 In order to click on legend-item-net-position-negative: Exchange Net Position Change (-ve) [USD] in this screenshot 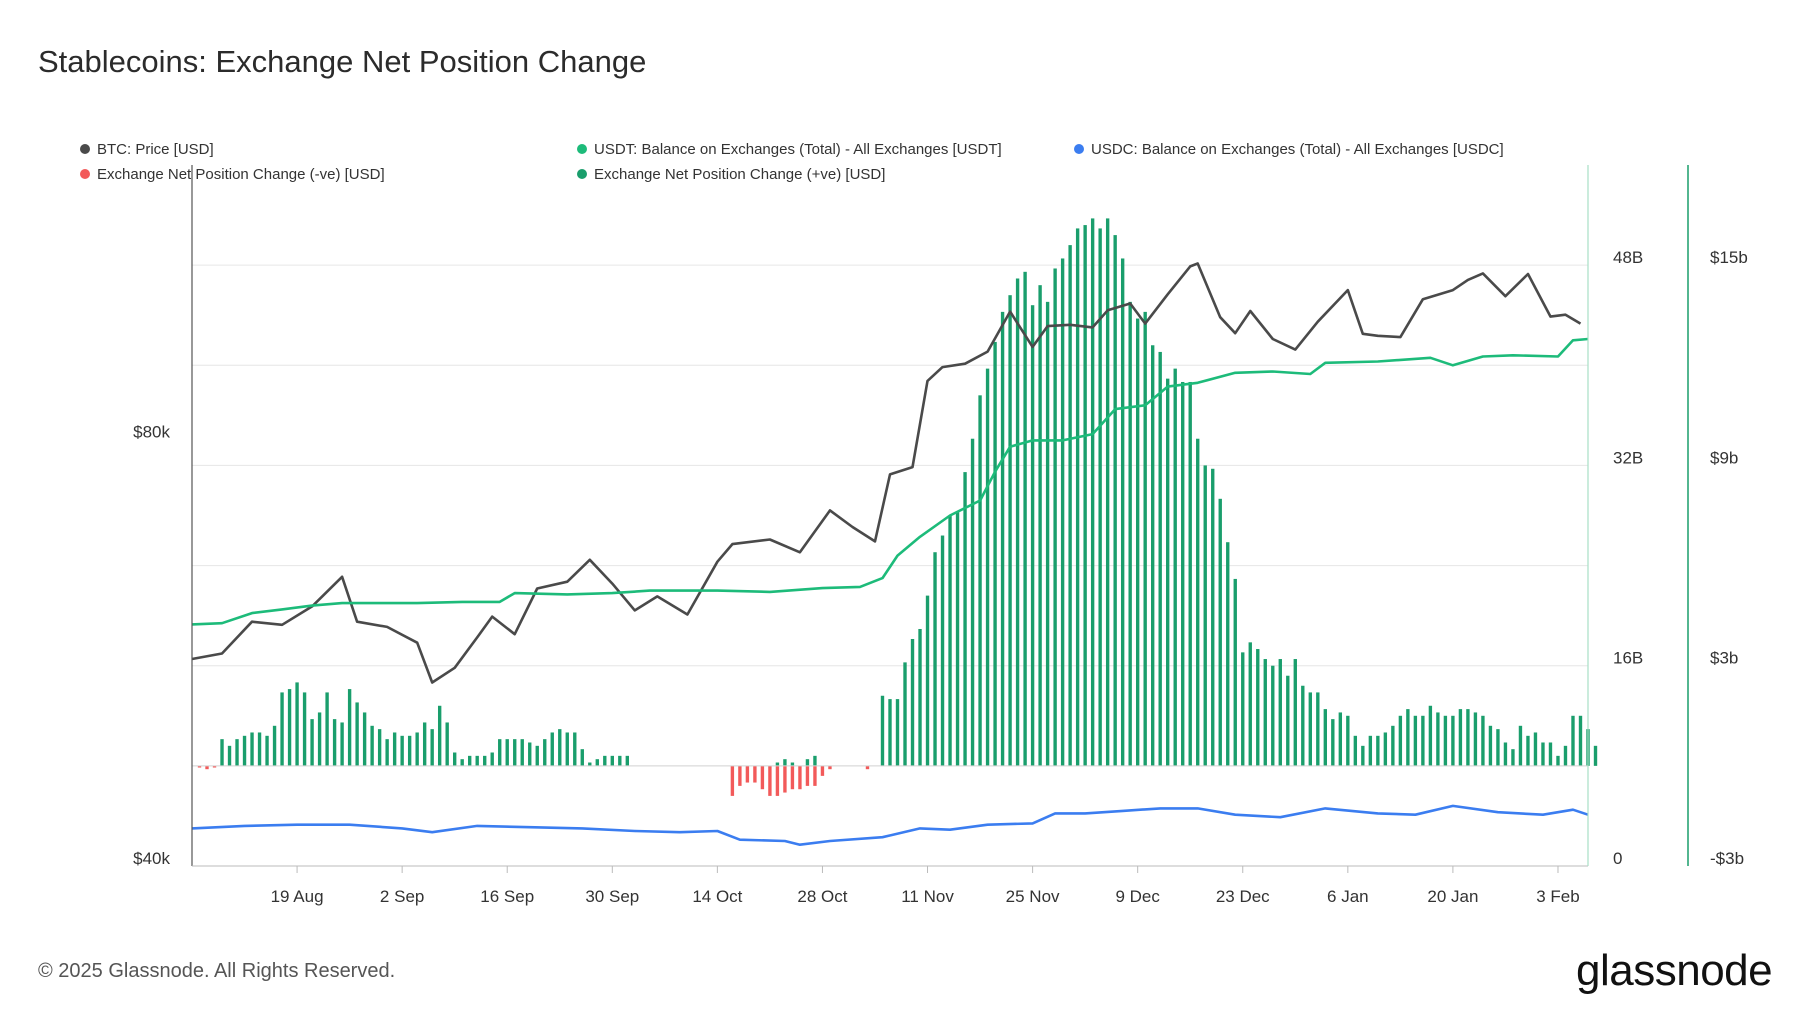, I will do `click(232, 174)`.